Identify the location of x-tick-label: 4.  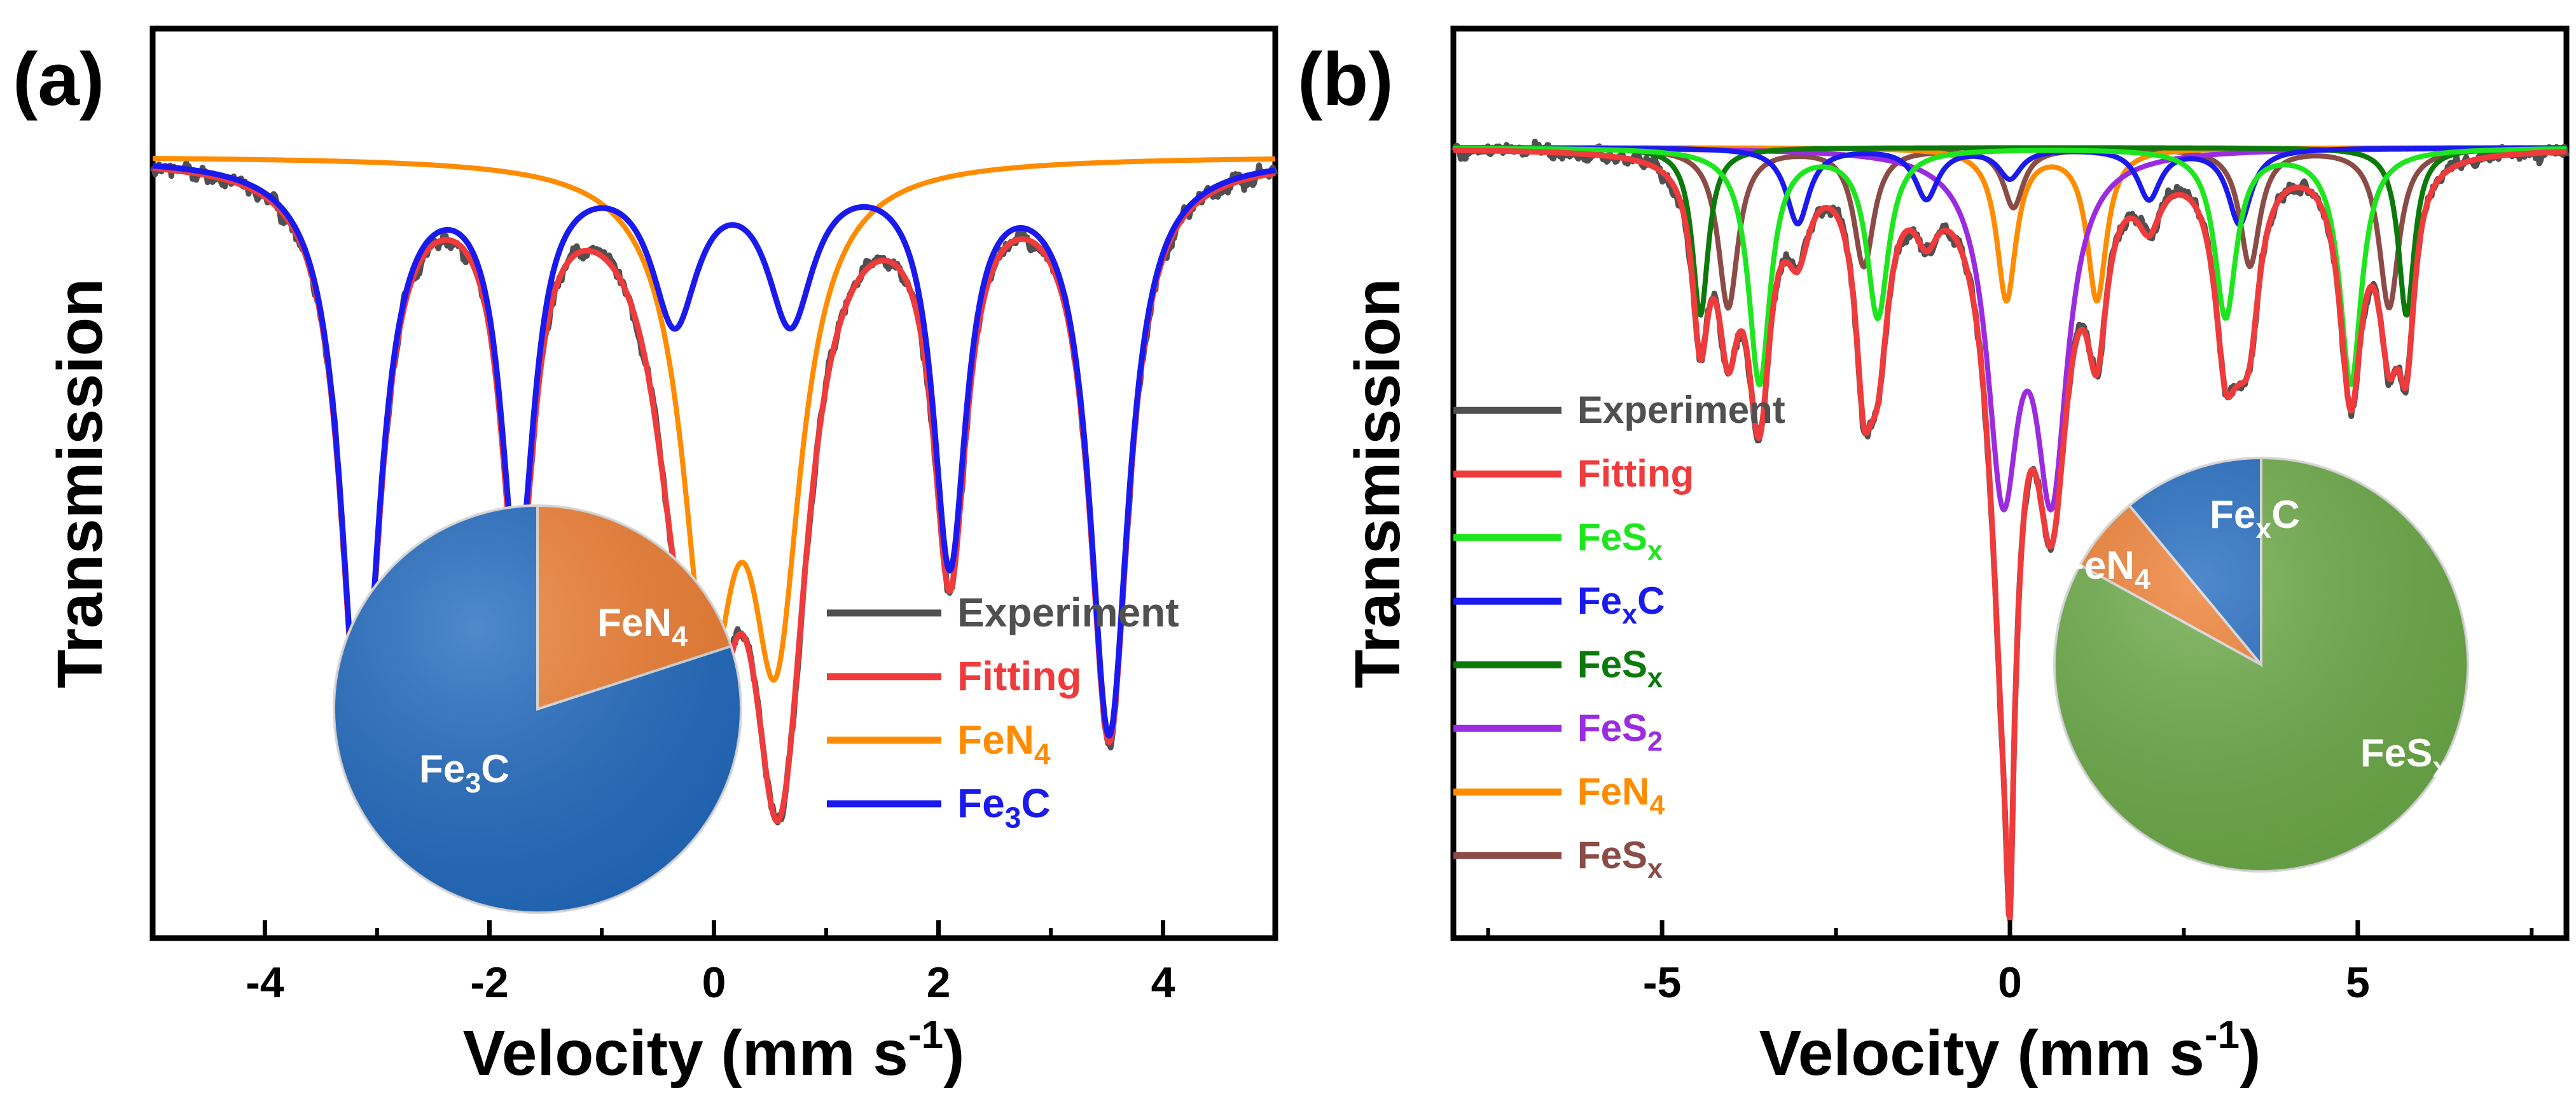
(1163, 982).